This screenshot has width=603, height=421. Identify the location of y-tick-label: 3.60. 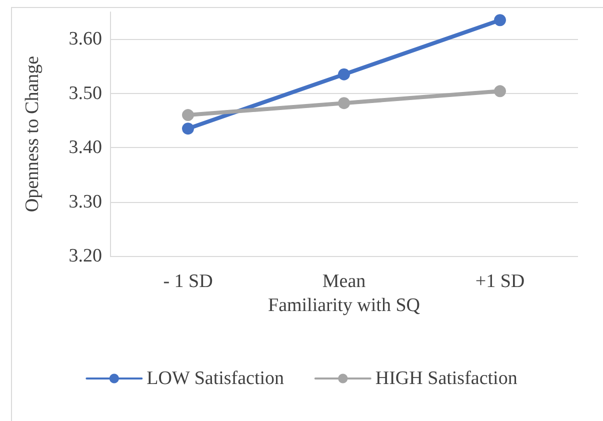
(85, 39).